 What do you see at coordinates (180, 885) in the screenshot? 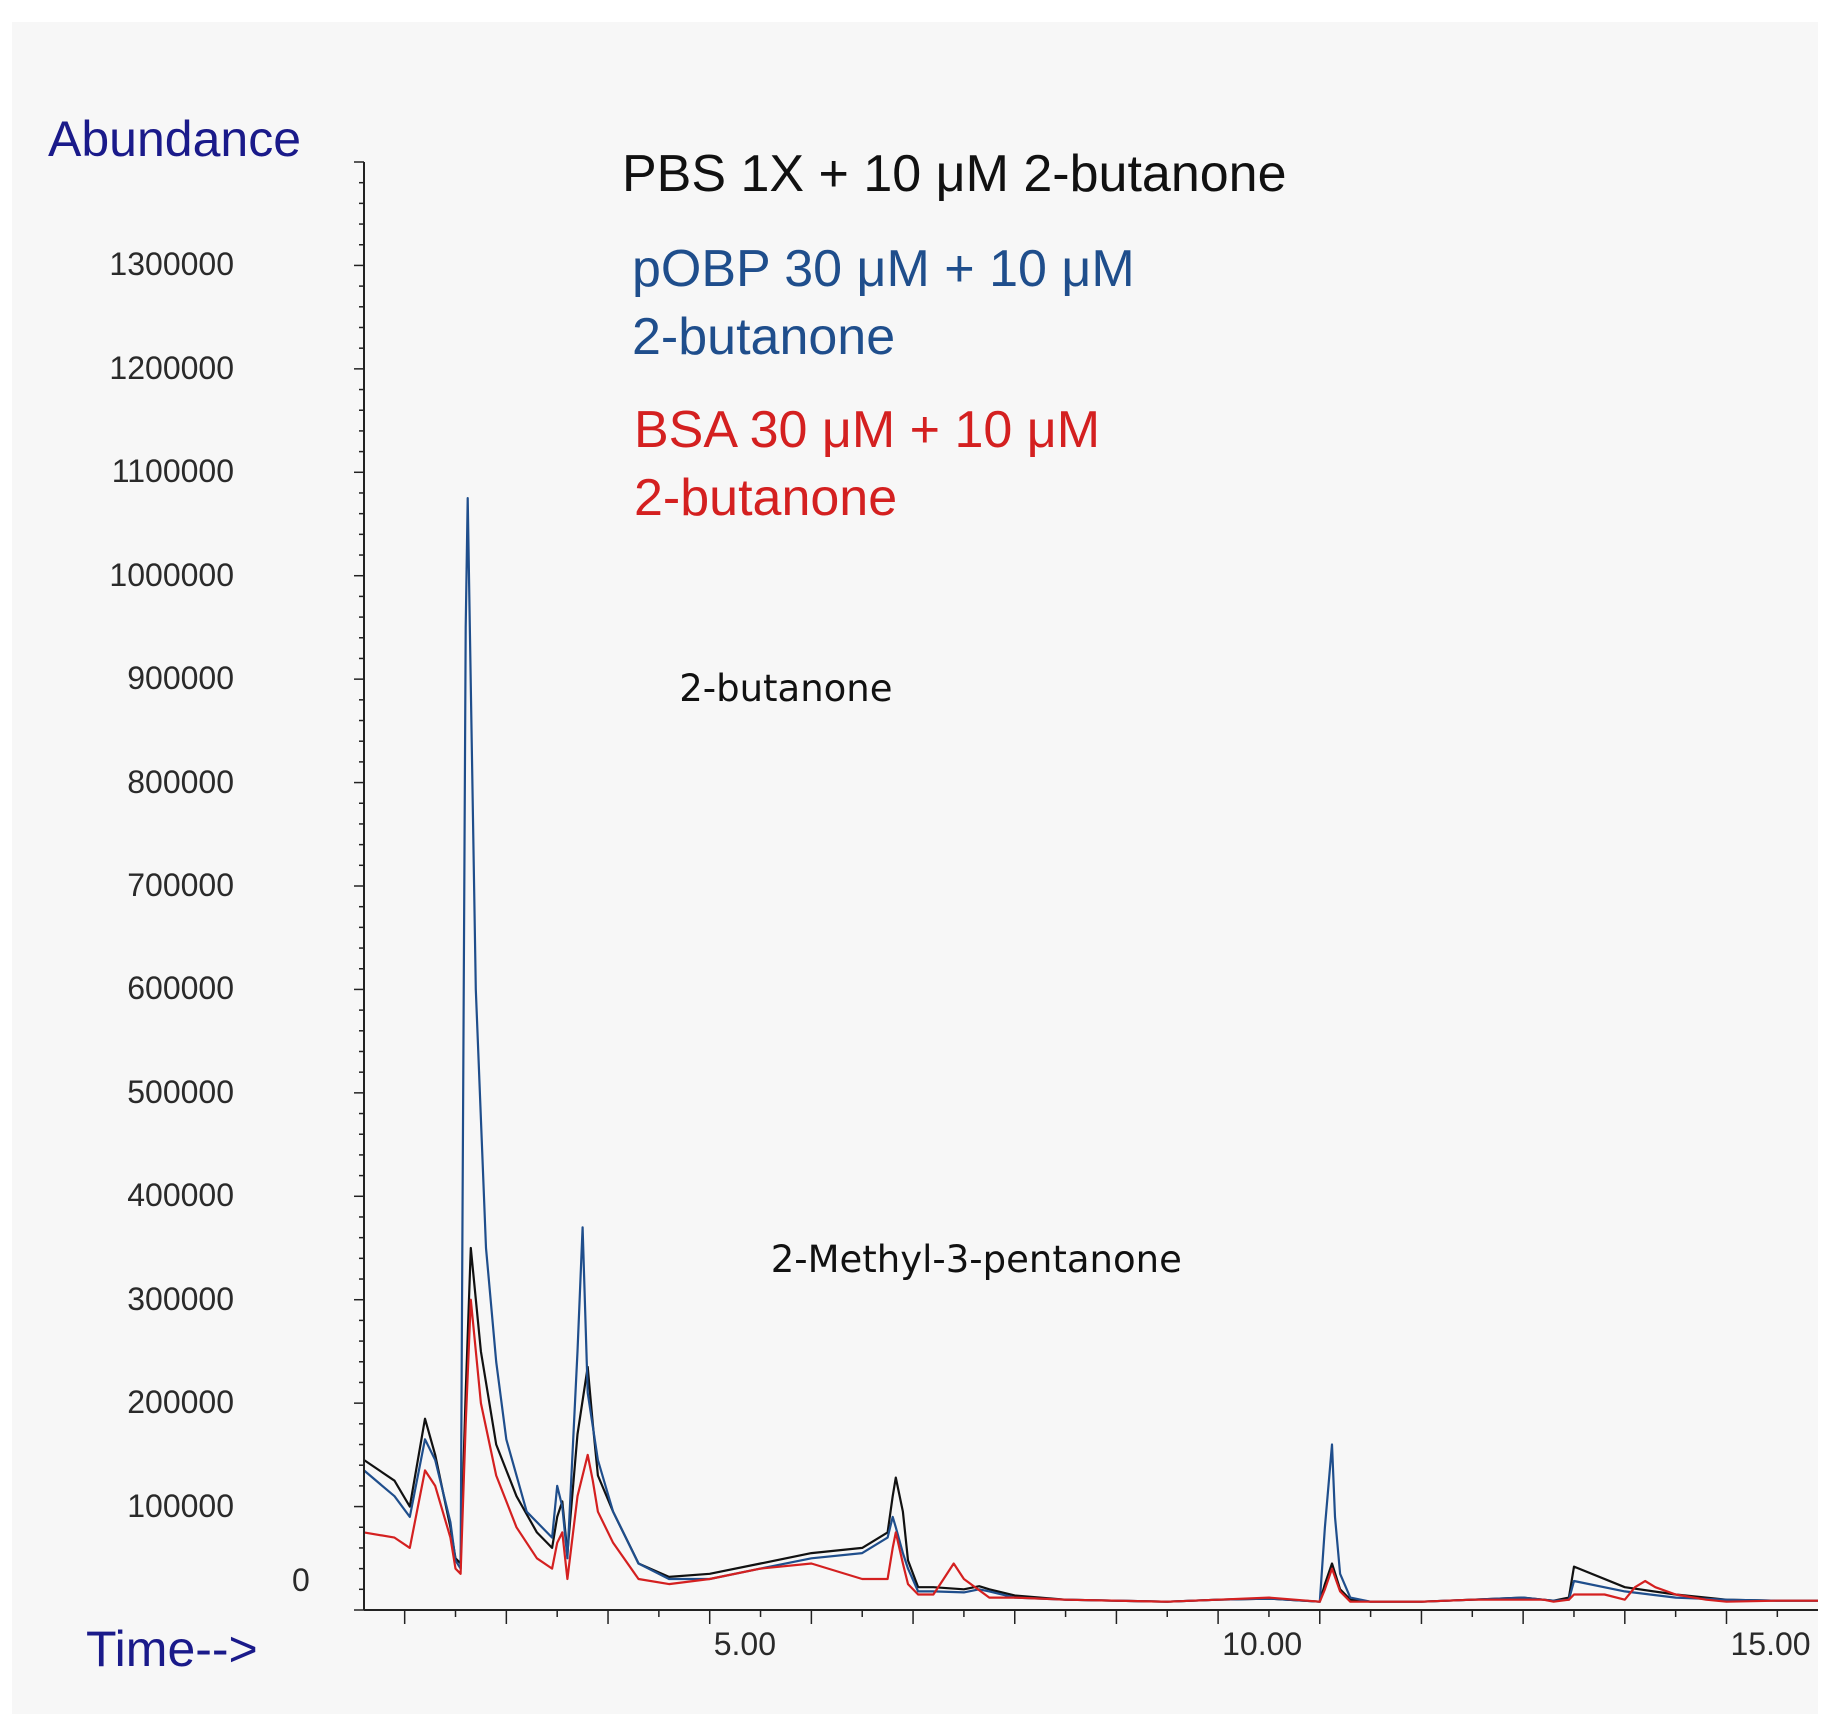
I see `y-tick-label: 700000` at bounding box center [180, 885].